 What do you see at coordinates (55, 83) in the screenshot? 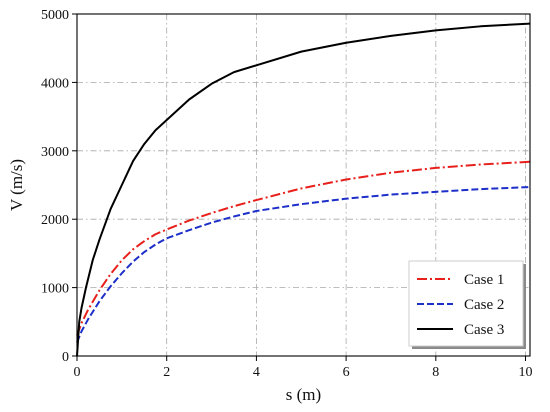
I see `y-tick-label: 4000` at bounding box center [55, 83].